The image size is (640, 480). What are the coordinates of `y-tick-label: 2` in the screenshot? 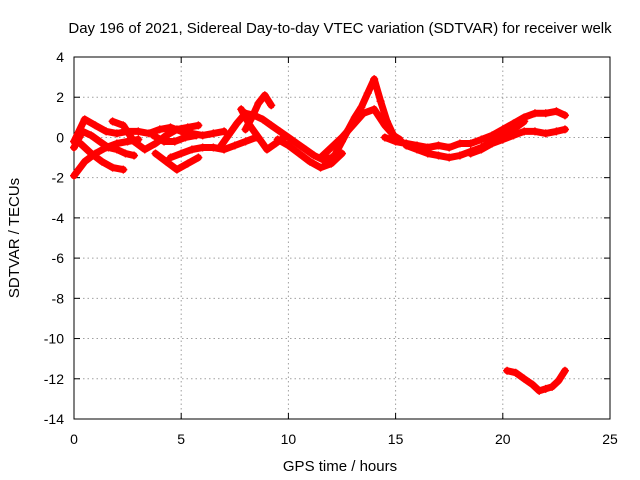 It's located at (60, 97).